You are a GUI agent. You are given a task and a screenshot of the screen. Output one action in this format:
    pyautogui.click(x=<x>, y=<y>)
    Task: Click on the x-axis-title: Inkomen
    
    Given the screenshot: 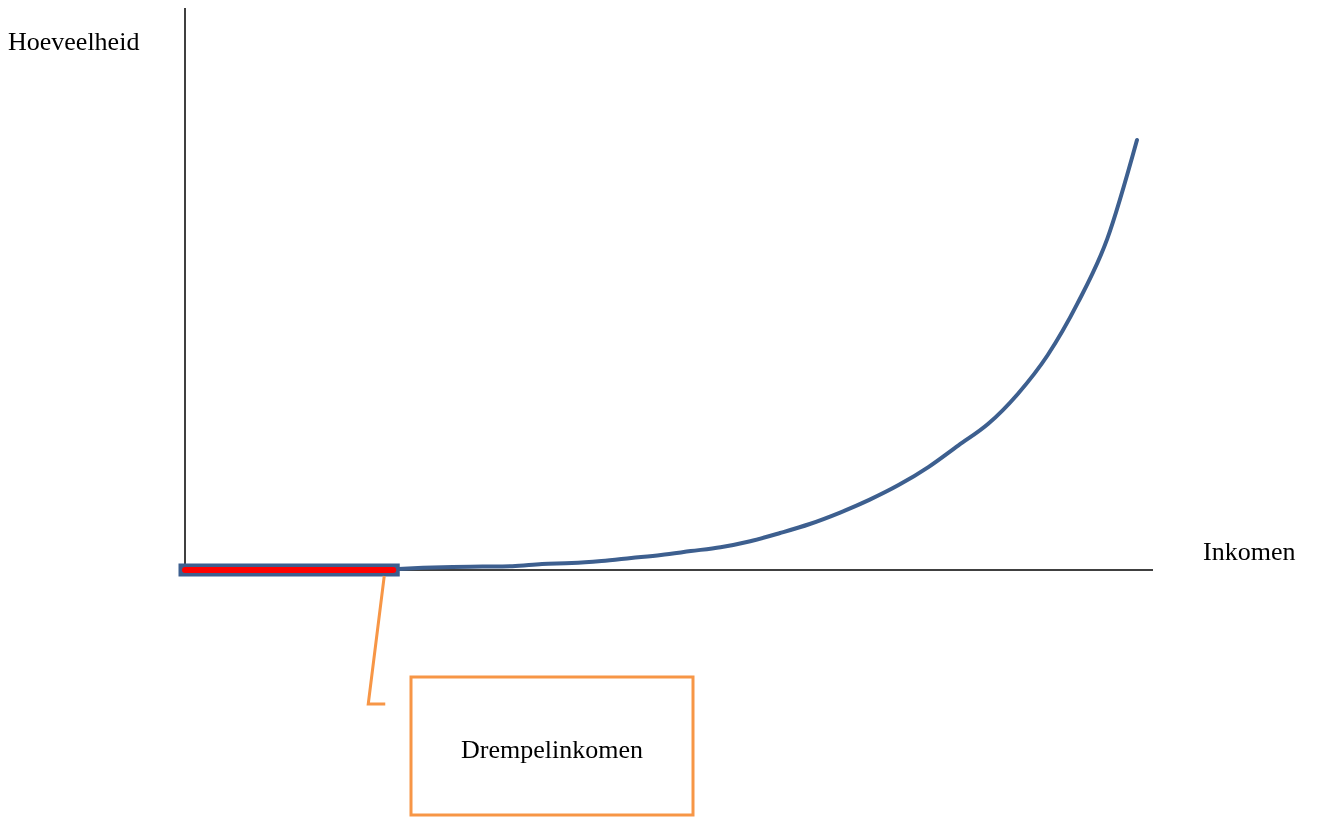 What is the action you would take?
    pyautogui.click(x=1249, y=551)
    